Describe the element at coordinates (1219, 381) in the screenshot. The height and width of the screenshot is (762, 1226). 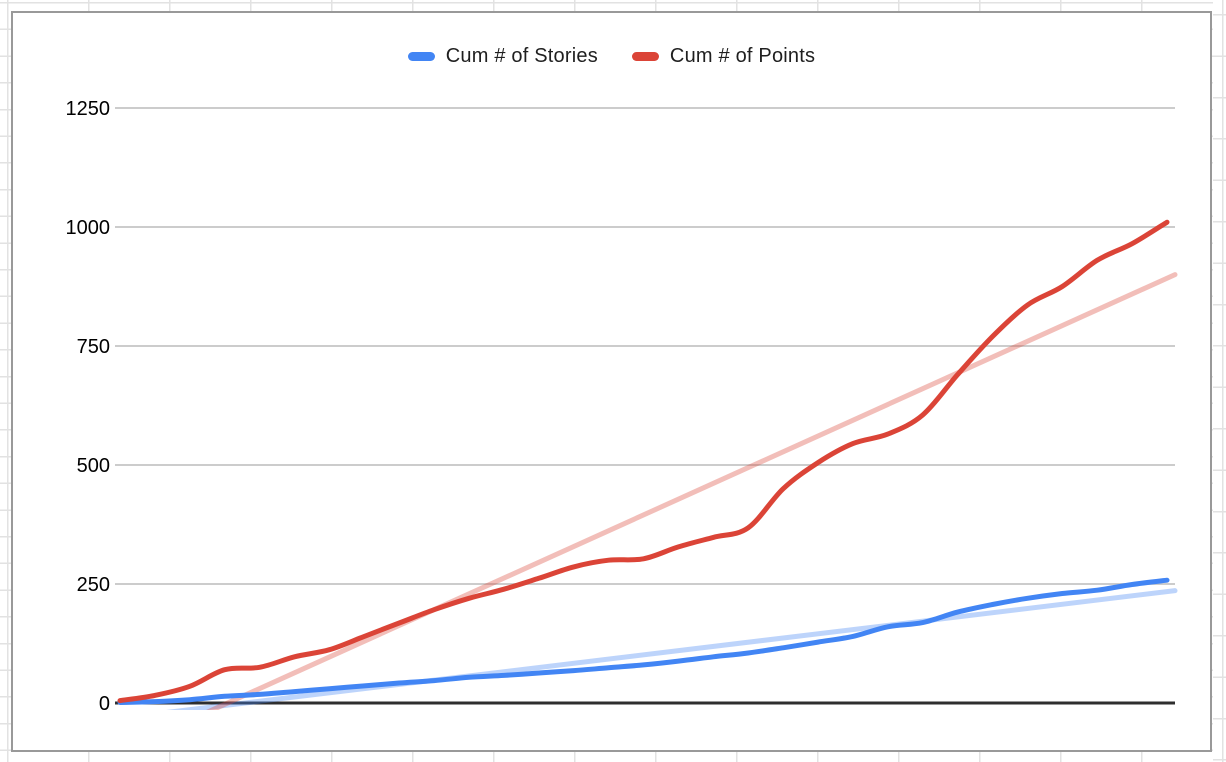
I see `spreadsheet-cells-right` at that location.